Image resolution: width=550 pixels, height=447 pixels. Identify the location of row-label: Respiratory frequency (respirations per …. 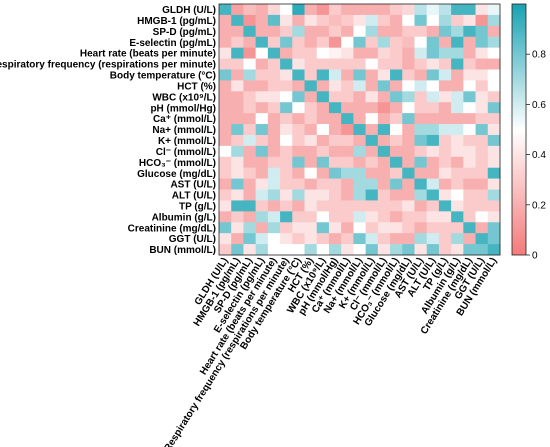
(108, 65).